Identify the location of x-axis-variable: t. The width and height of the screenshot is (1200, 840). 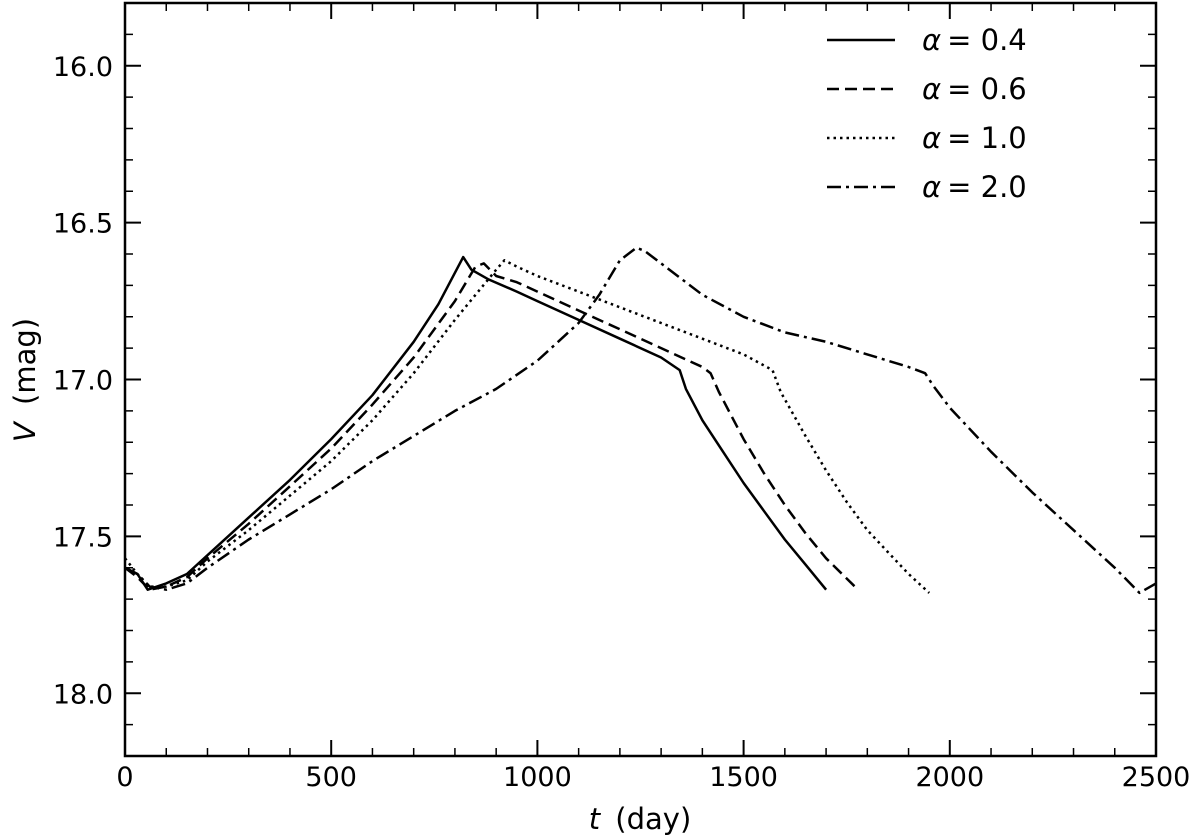
(595, 819).